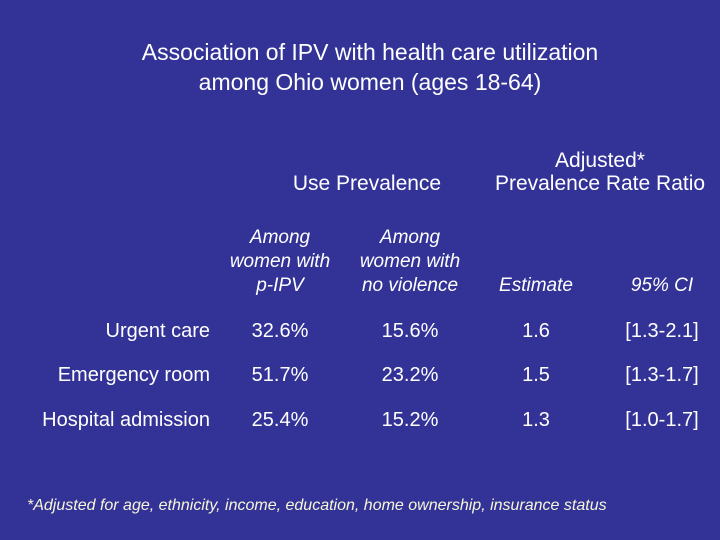  Describe the element at coordinates (662, 331) in the screenshot. I see `ci-value: [1.3-2.1]` at that location.